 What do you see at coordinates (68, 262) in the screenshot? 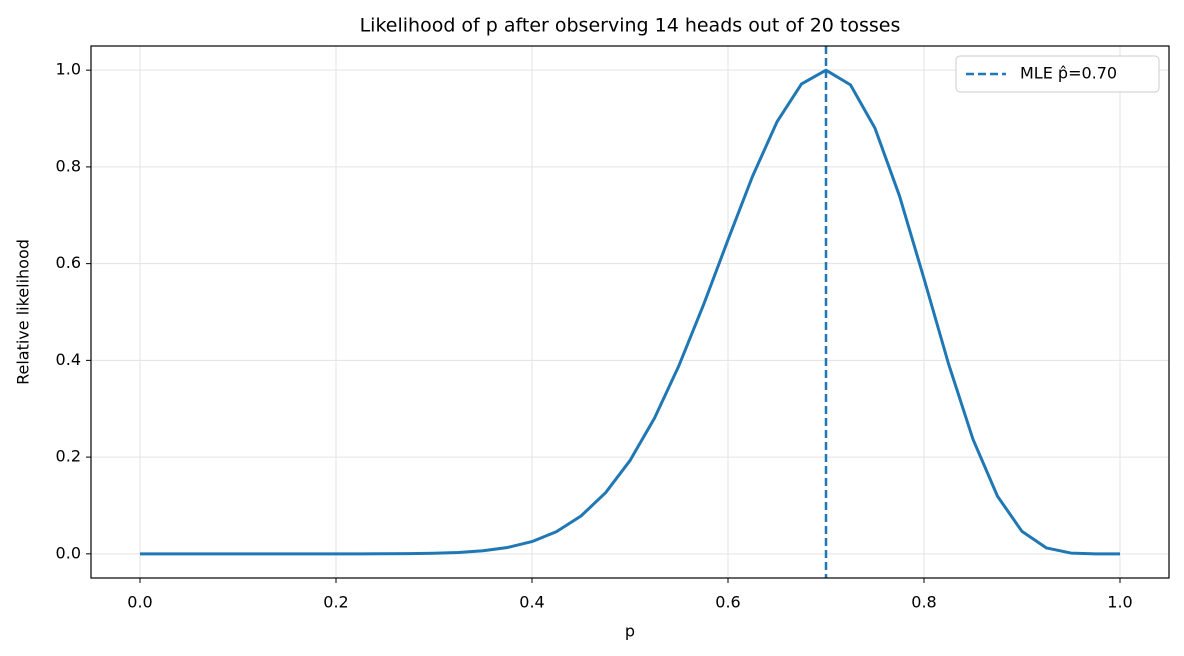
I see `y-tick-label: 0.6` at bounding box center [68, 262].